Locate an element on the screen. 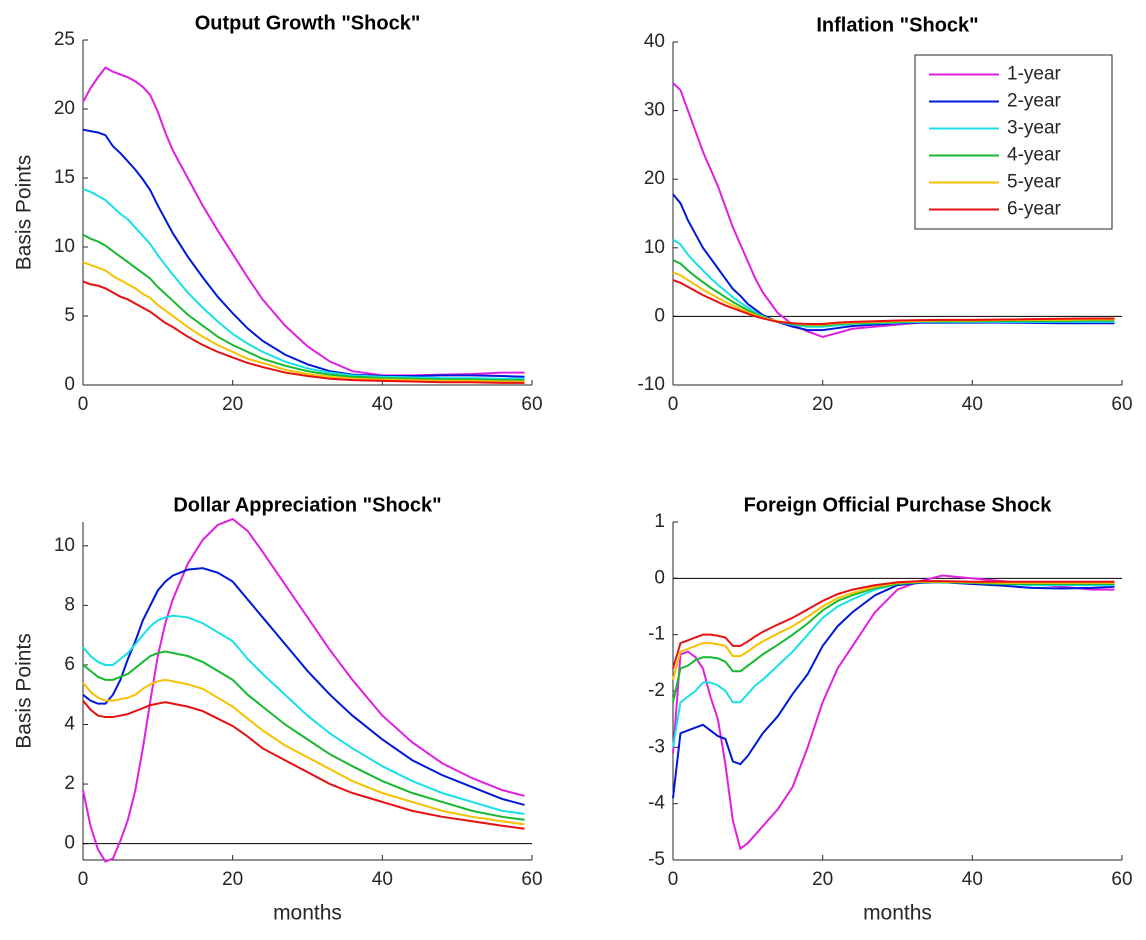 The height and width of the screenshot is (940, 1146). y-tick-label: 15 is located at coordinates (64, 177).